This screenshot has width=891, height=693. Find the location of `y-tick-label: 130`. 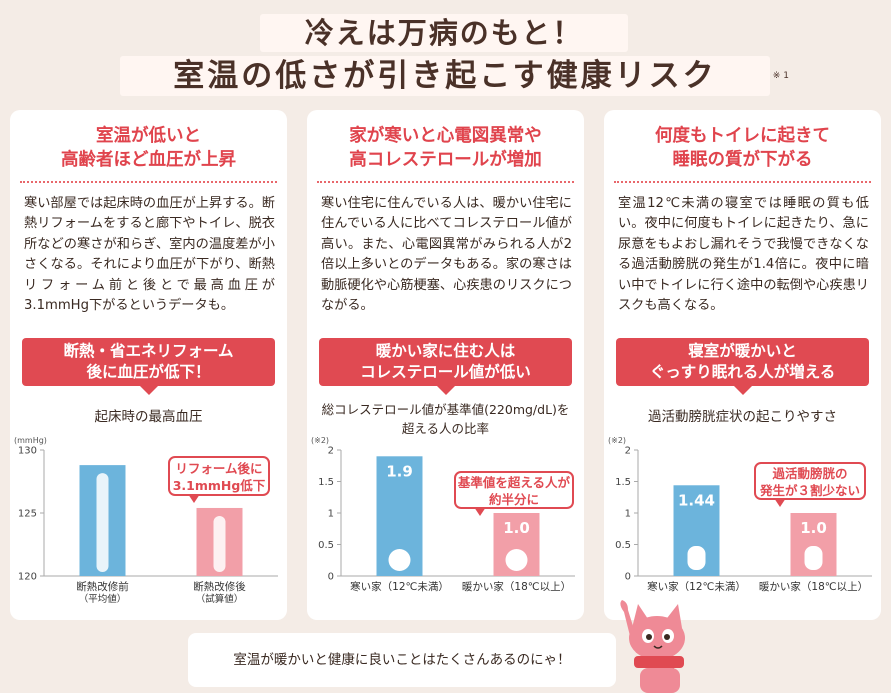

y-tick-label: 130 is located at coordinates (27, 451).